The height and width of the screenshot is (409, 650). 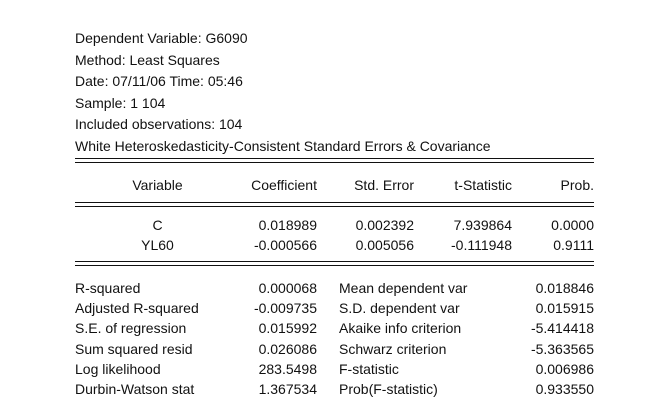 What do you see at coordinates (564, 369) in the screenshot?
I see `stat-value: 0.006986` at bounding box center [564, 369].